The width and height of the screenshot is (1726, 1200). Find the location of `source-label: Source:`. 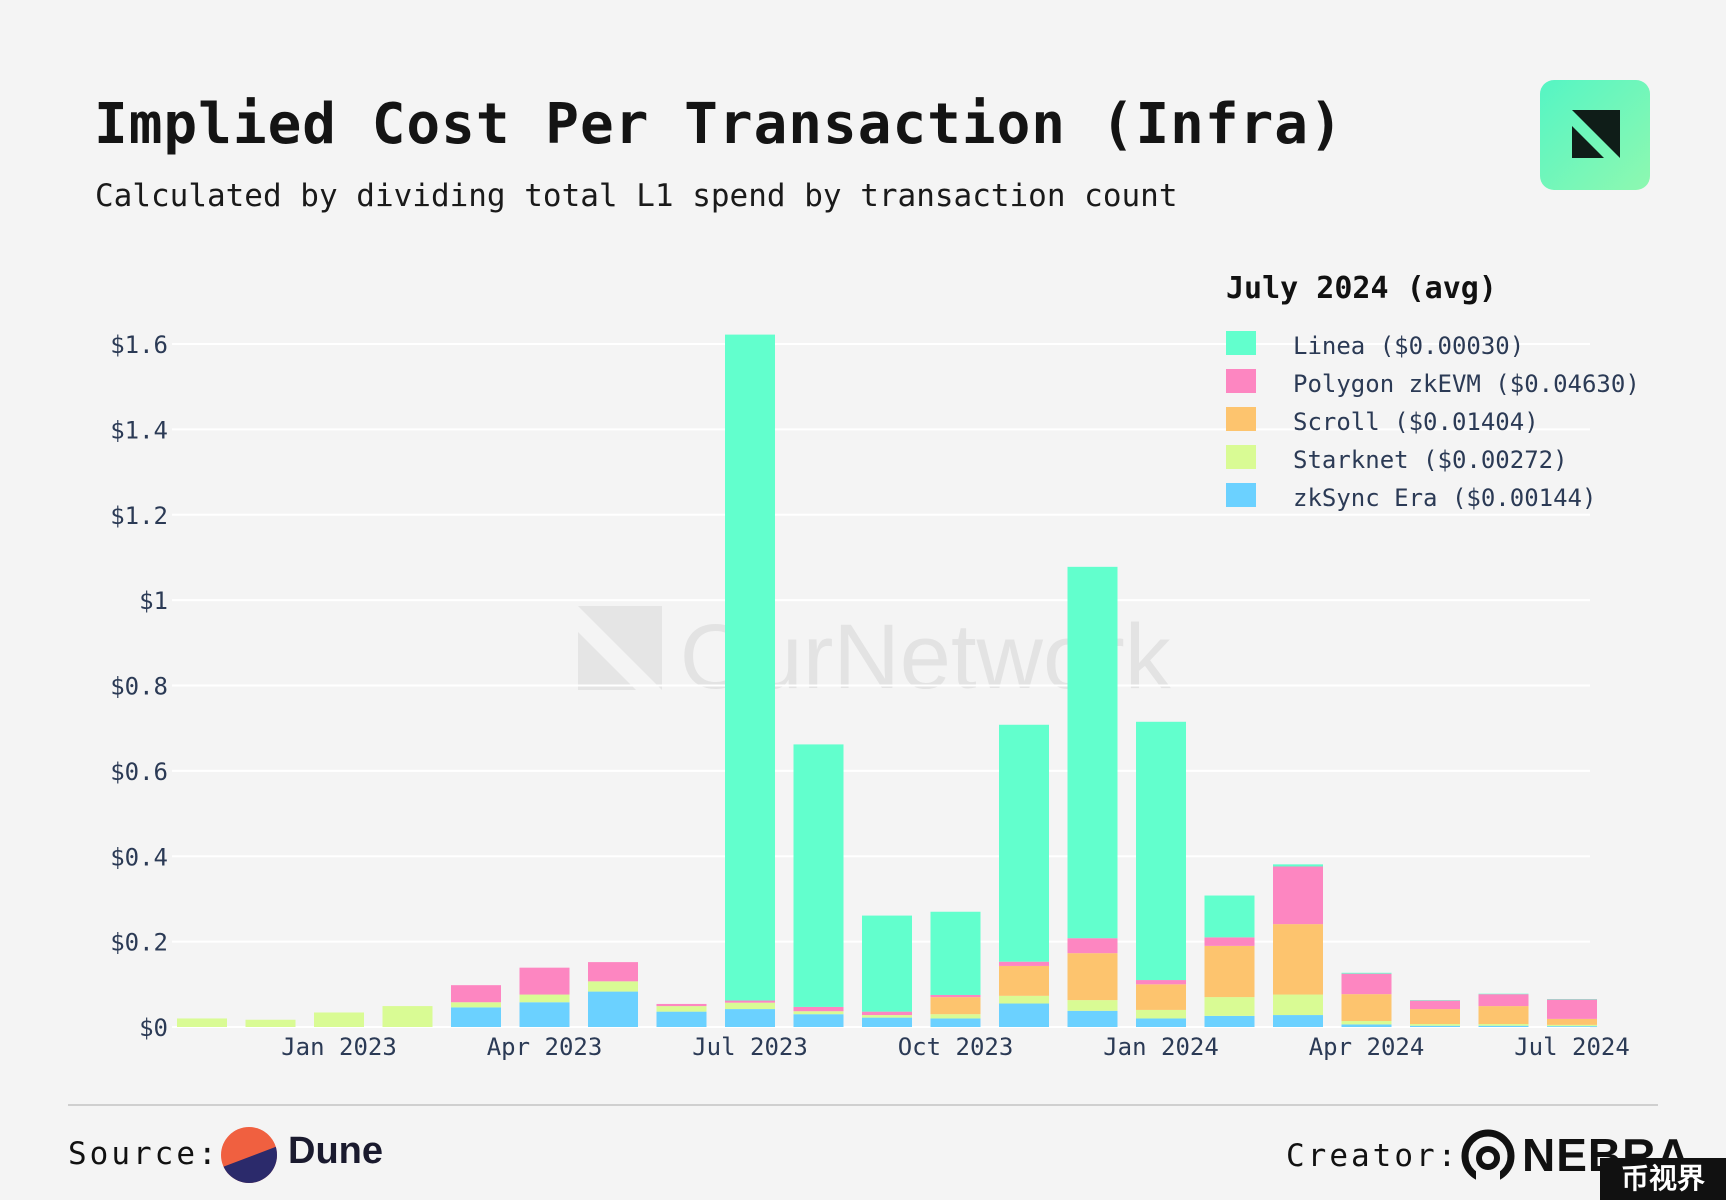

source-label: Source: is located at coordinates (144, 1154).